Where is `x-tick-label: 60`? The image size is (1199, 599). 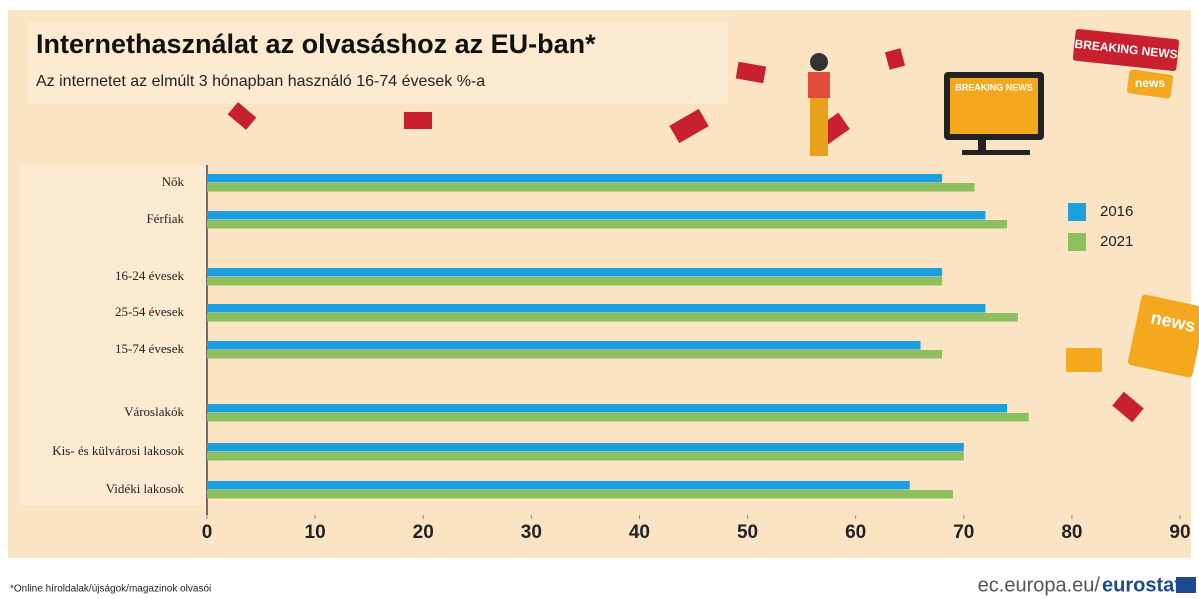 x-tick-label: 60 is located at coordinates (855, 532).